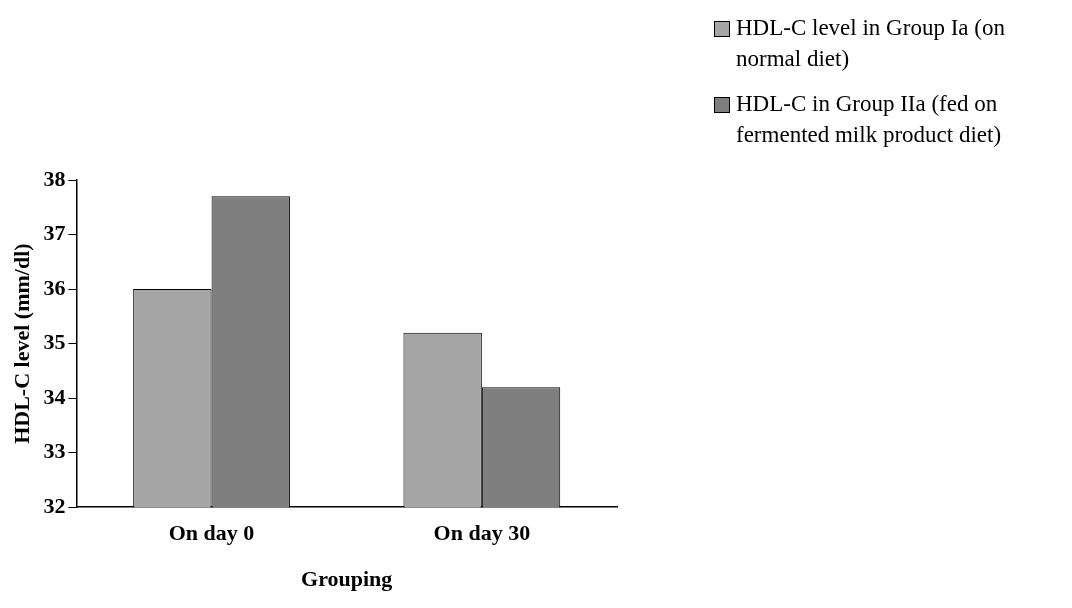 This screenshot has width=1072, height=608. Describe the element at coordinates (54, 287) in the screenshot. I see `y-tick-label: 36` at that location.